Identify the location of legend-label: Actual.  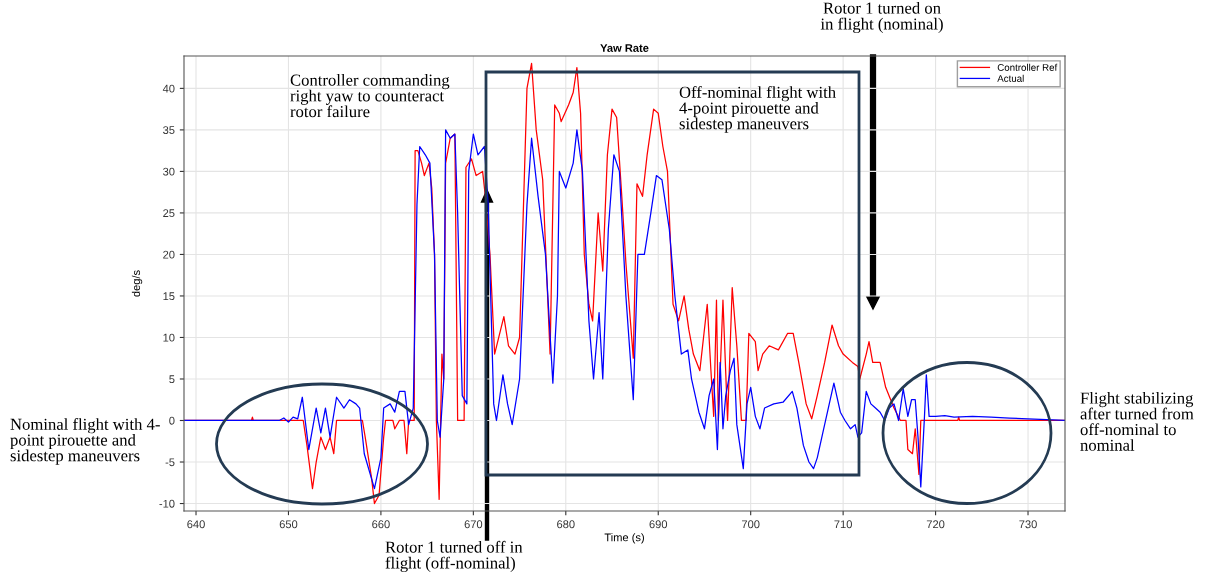
(1010, 78).